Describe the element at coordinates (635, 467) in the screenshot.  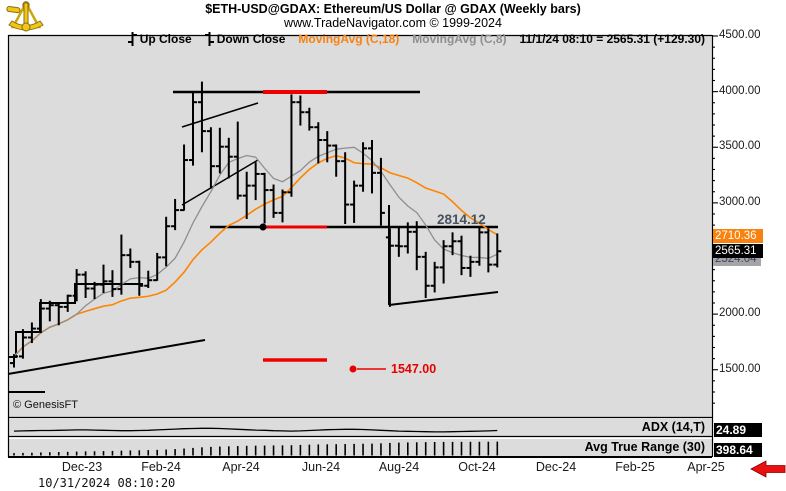
I see `x-axis-label: Feb-25` at that location.